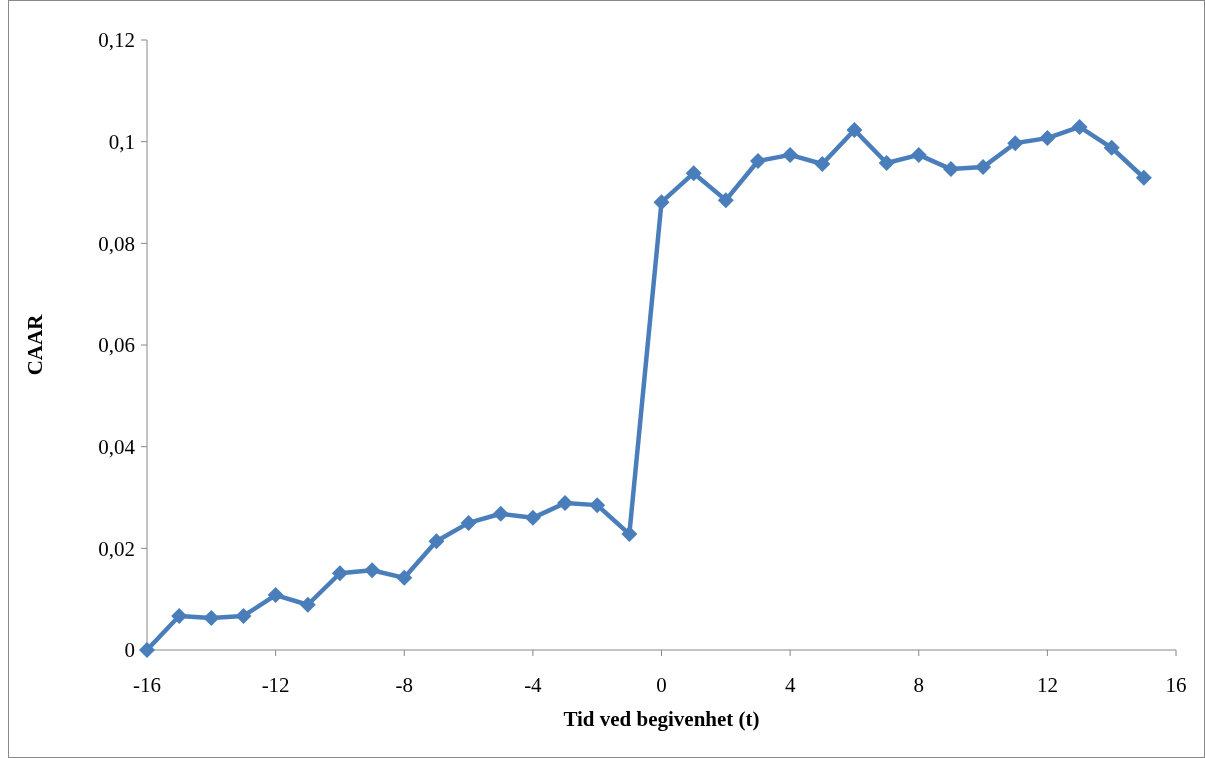 The image size is (1205, 758). What do you see at coordinates (35, 344) in the screenshot?
I see `y-axis-title: CAAR` at bounding box center [35, 344].